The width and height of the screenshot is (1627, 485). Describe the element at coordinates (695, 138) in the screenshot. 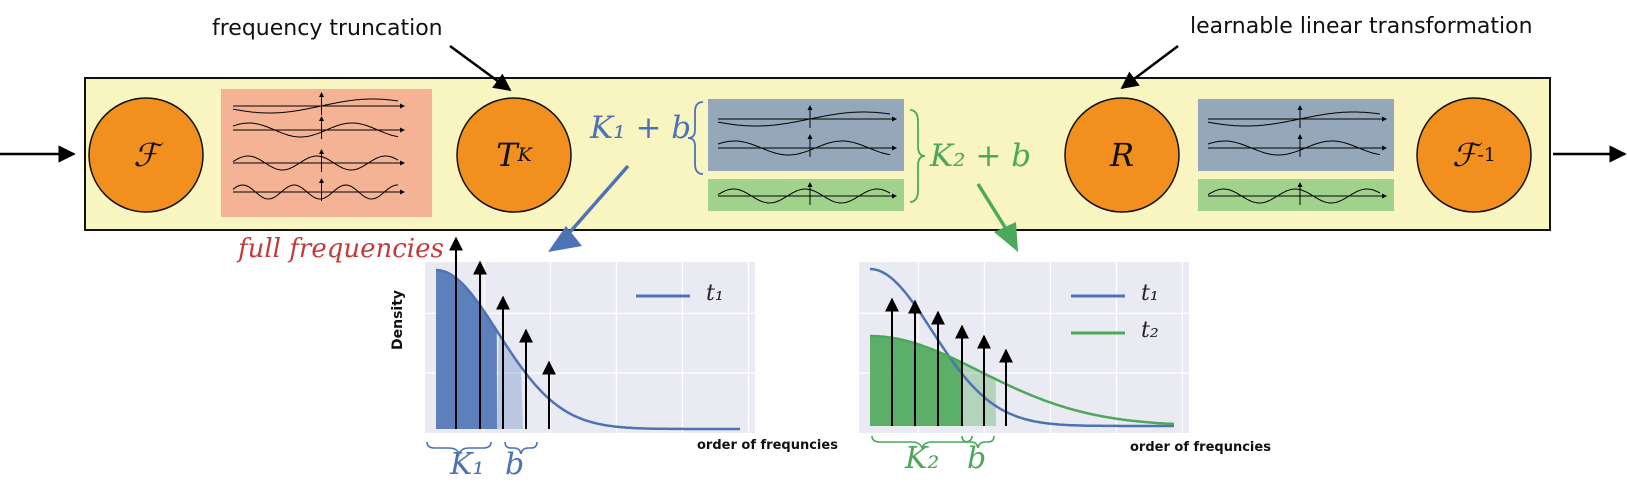

I see `blue-brace` at that location.